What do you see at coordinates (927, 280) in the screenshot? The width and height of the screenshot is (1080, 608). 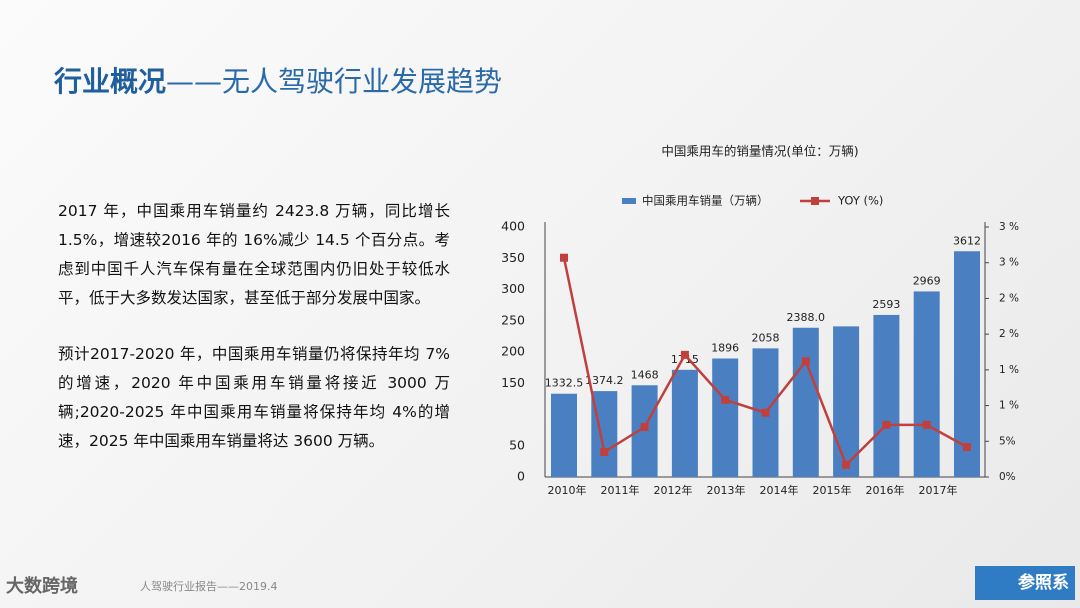 I see `data-label: 2969` at bounding box center [927, 280].